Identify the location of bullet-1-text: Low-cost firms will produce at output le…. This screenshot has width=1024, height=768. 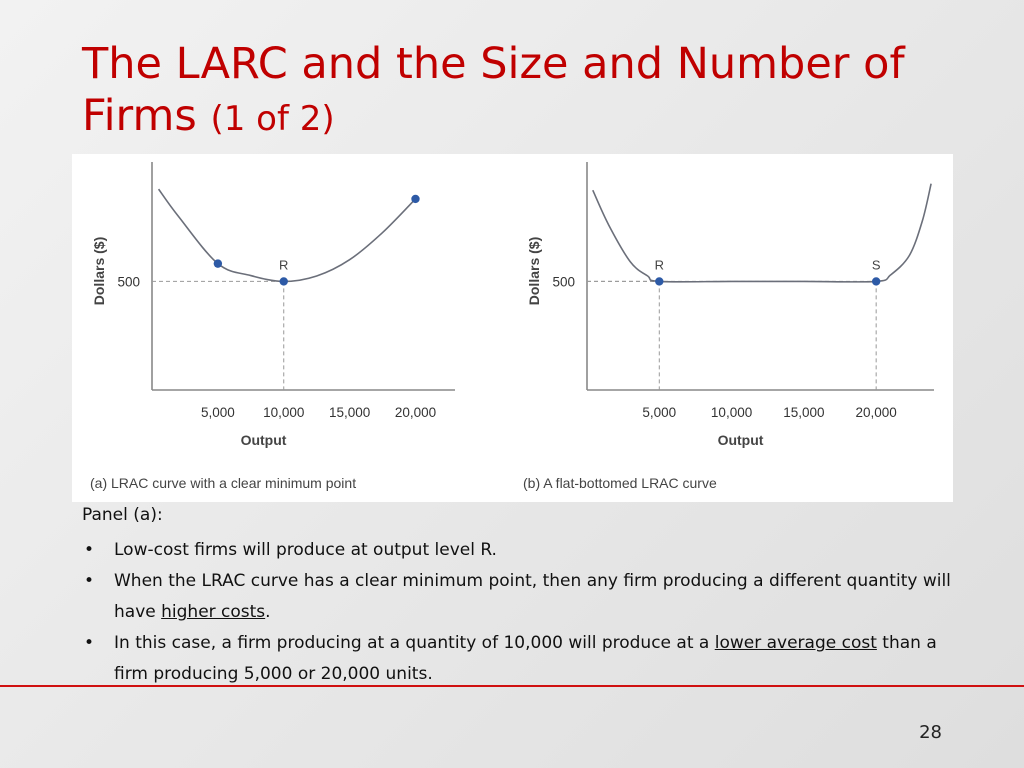
(305, 550).